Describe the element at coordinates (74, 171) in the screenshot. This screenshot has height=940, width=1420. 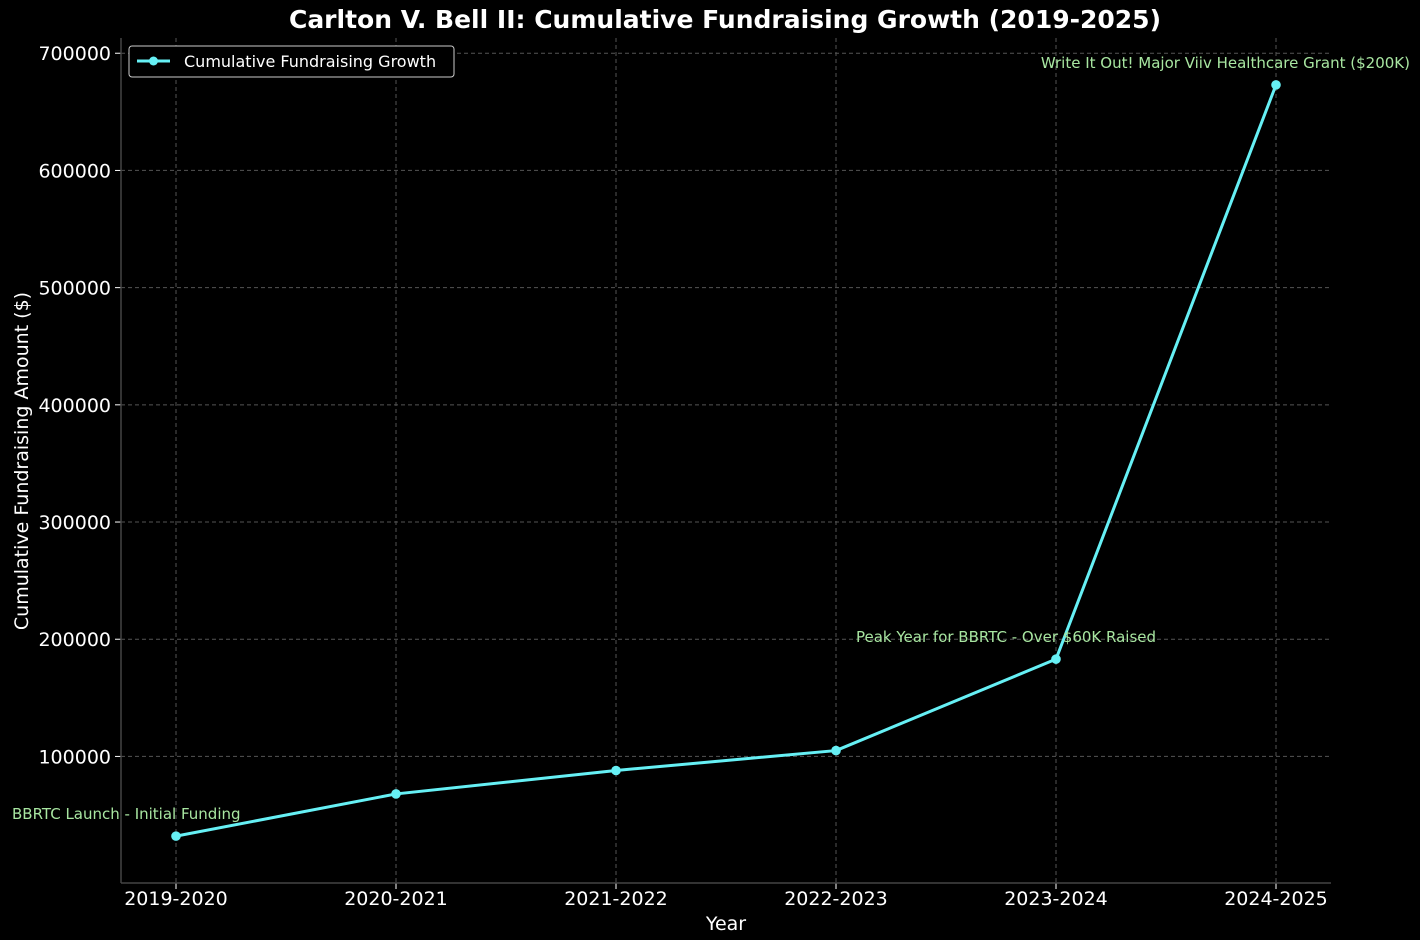
I see `y-tick-label: 600000` at that location.